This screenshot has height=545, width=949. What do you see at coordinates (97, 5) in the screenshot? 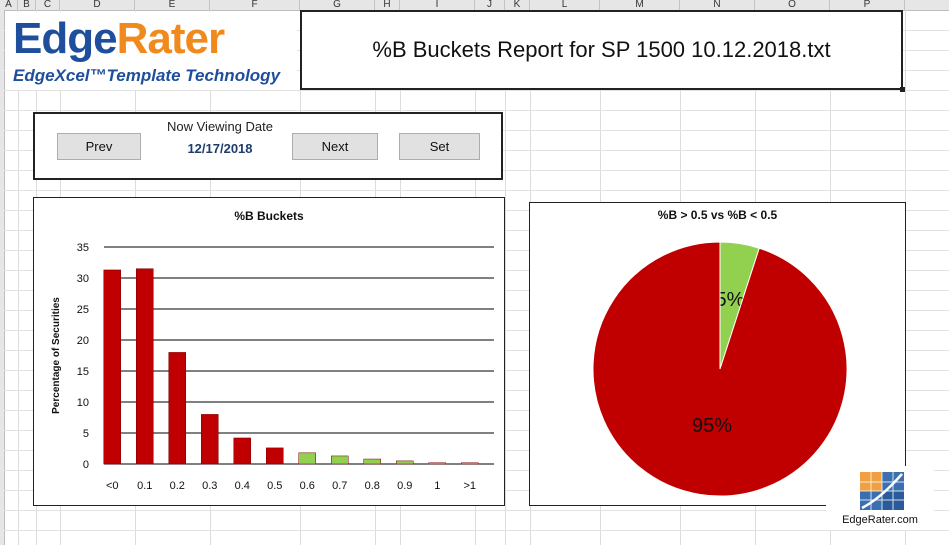
I see `column-header-d: D` at bounding box center [97, 5].